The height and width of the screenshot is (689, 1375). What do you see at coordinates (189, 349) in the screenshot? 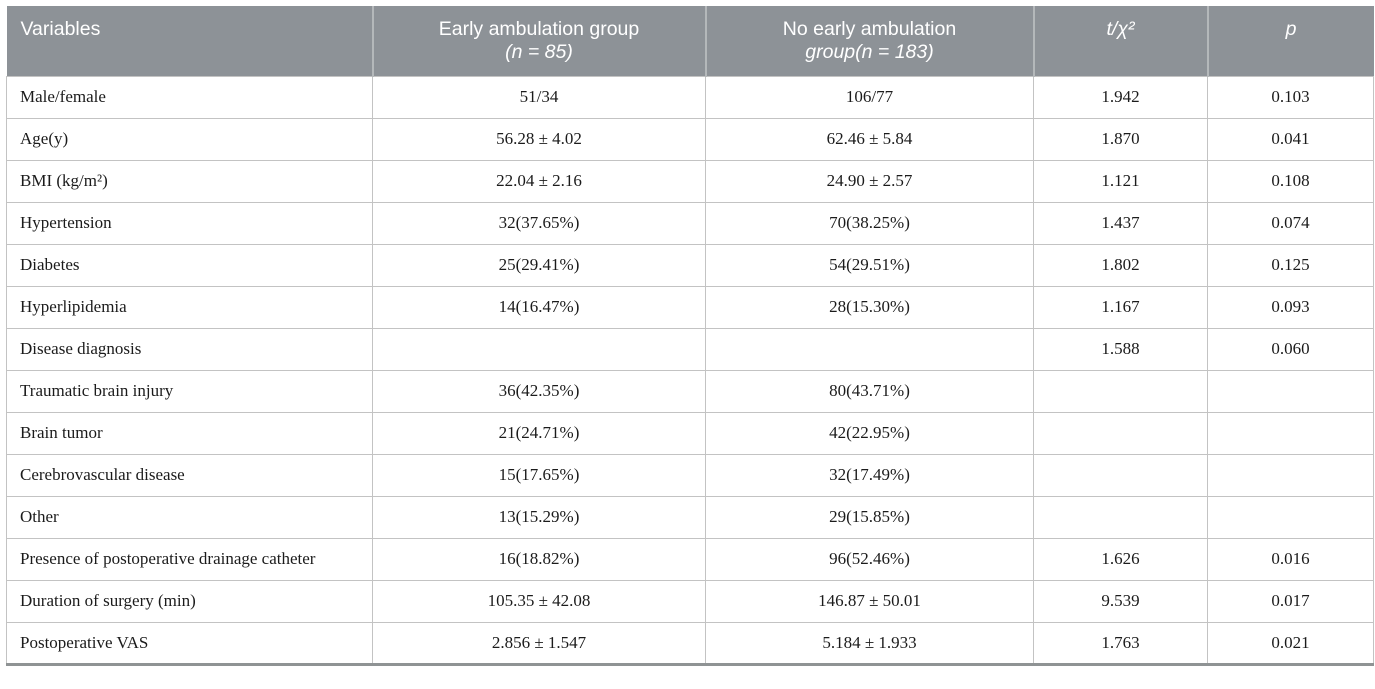
I see `variable-name-cell: Disease diagnosis` at bounding box center [189, 349].